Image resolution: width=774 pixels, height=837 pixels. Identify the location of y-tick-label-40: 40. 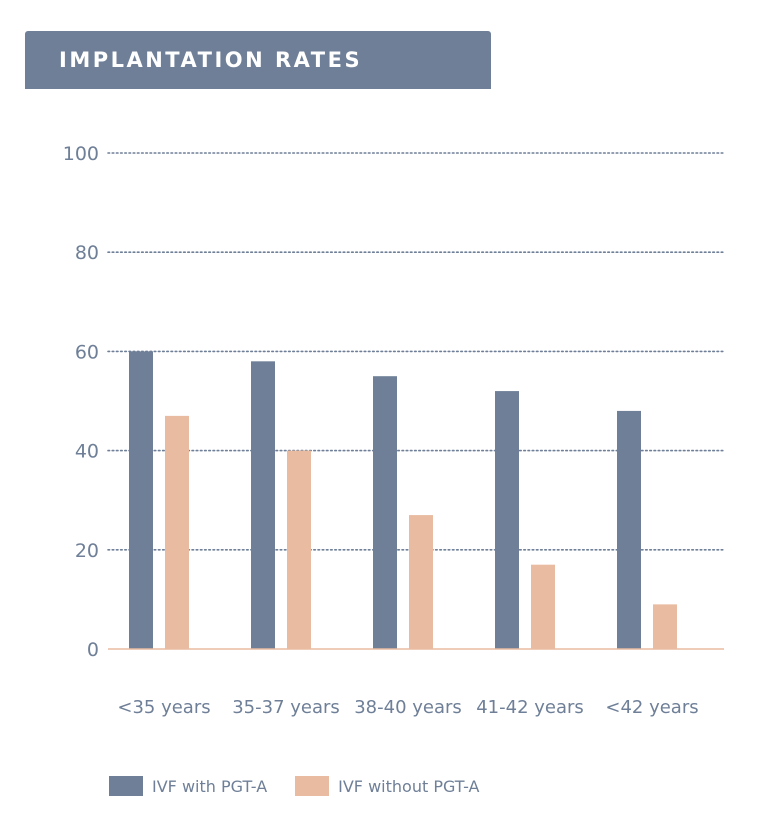
(87, 452).